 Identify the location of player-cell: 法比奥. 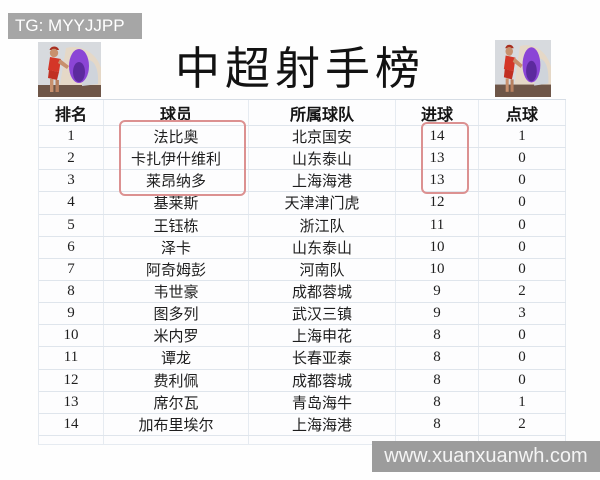
(176, 137).